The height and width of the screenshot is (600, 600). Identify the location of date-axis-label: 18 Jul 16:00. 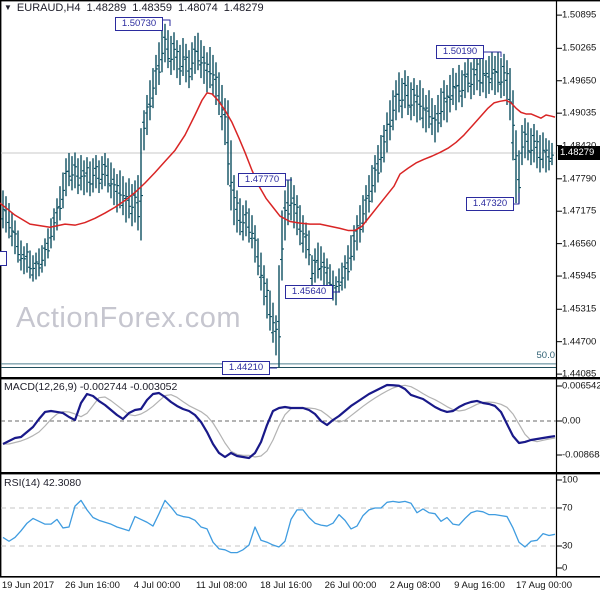
(286, 585).